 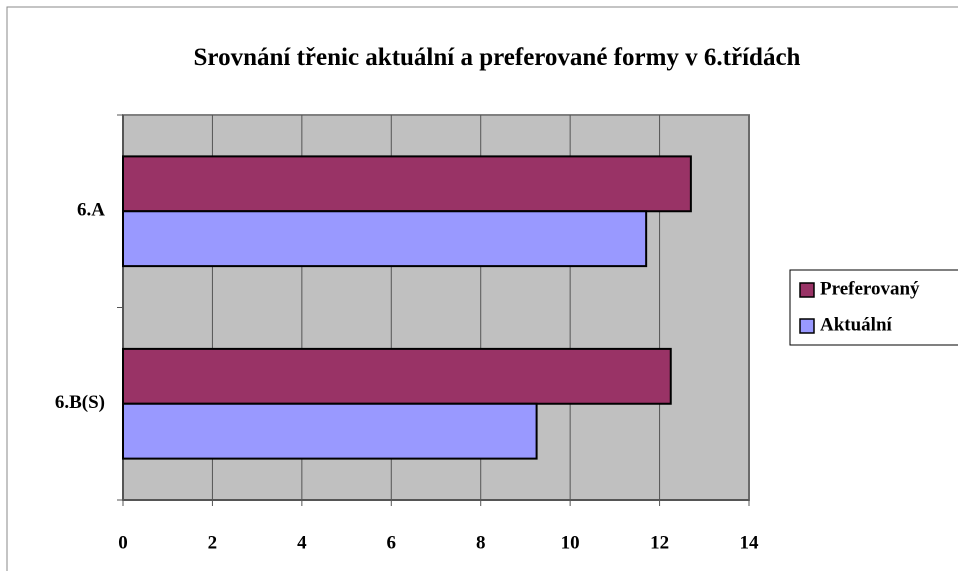 I want to click on x-tick-label: 14, so click(x=750, y=542).